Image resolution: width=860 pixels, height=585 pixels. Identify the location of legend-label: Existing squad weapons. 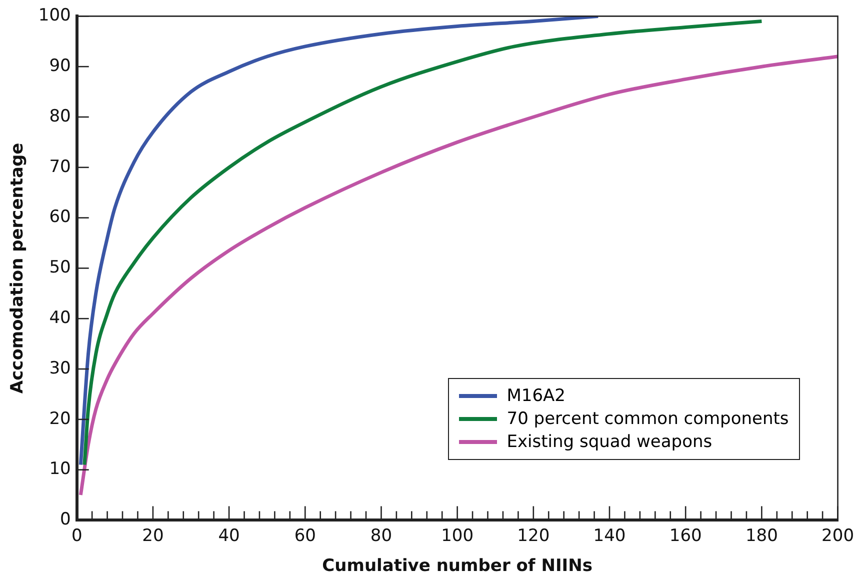
(609, 442).